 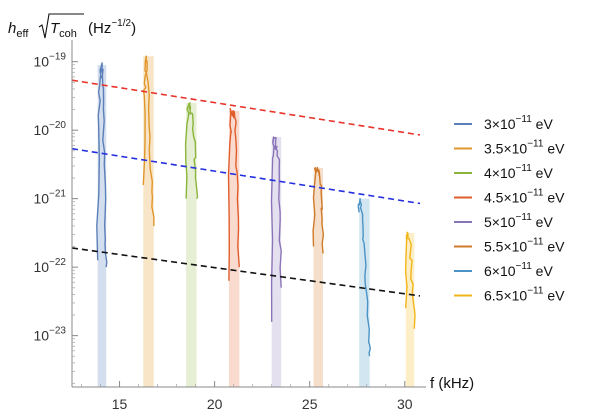 What do you see at coordinates (518, 270) in the screenshot?
I see `legend-label-7: 6×10−11 eV` at bounding box center [518, 270].